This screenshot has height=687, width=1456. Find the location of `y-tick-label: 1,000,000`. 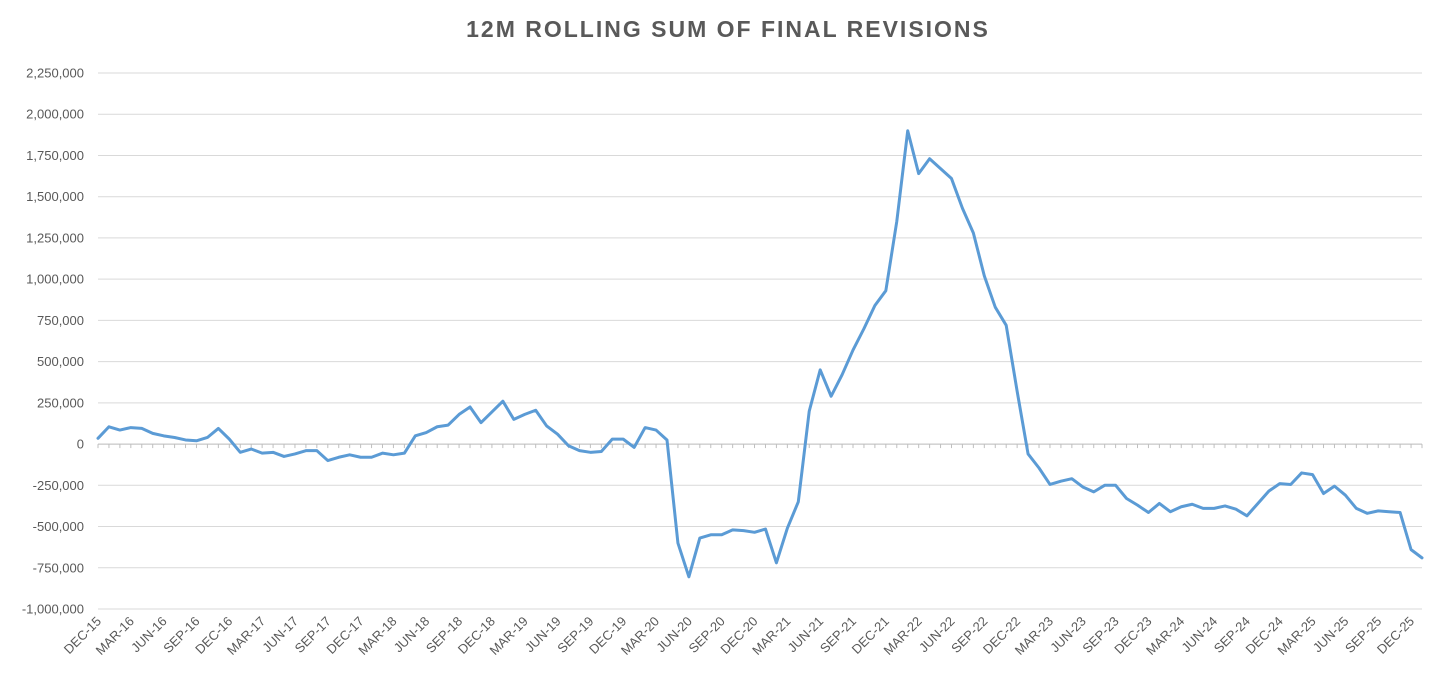

y-tick-label: 1,000,000 is located at coordinates (55, 279).